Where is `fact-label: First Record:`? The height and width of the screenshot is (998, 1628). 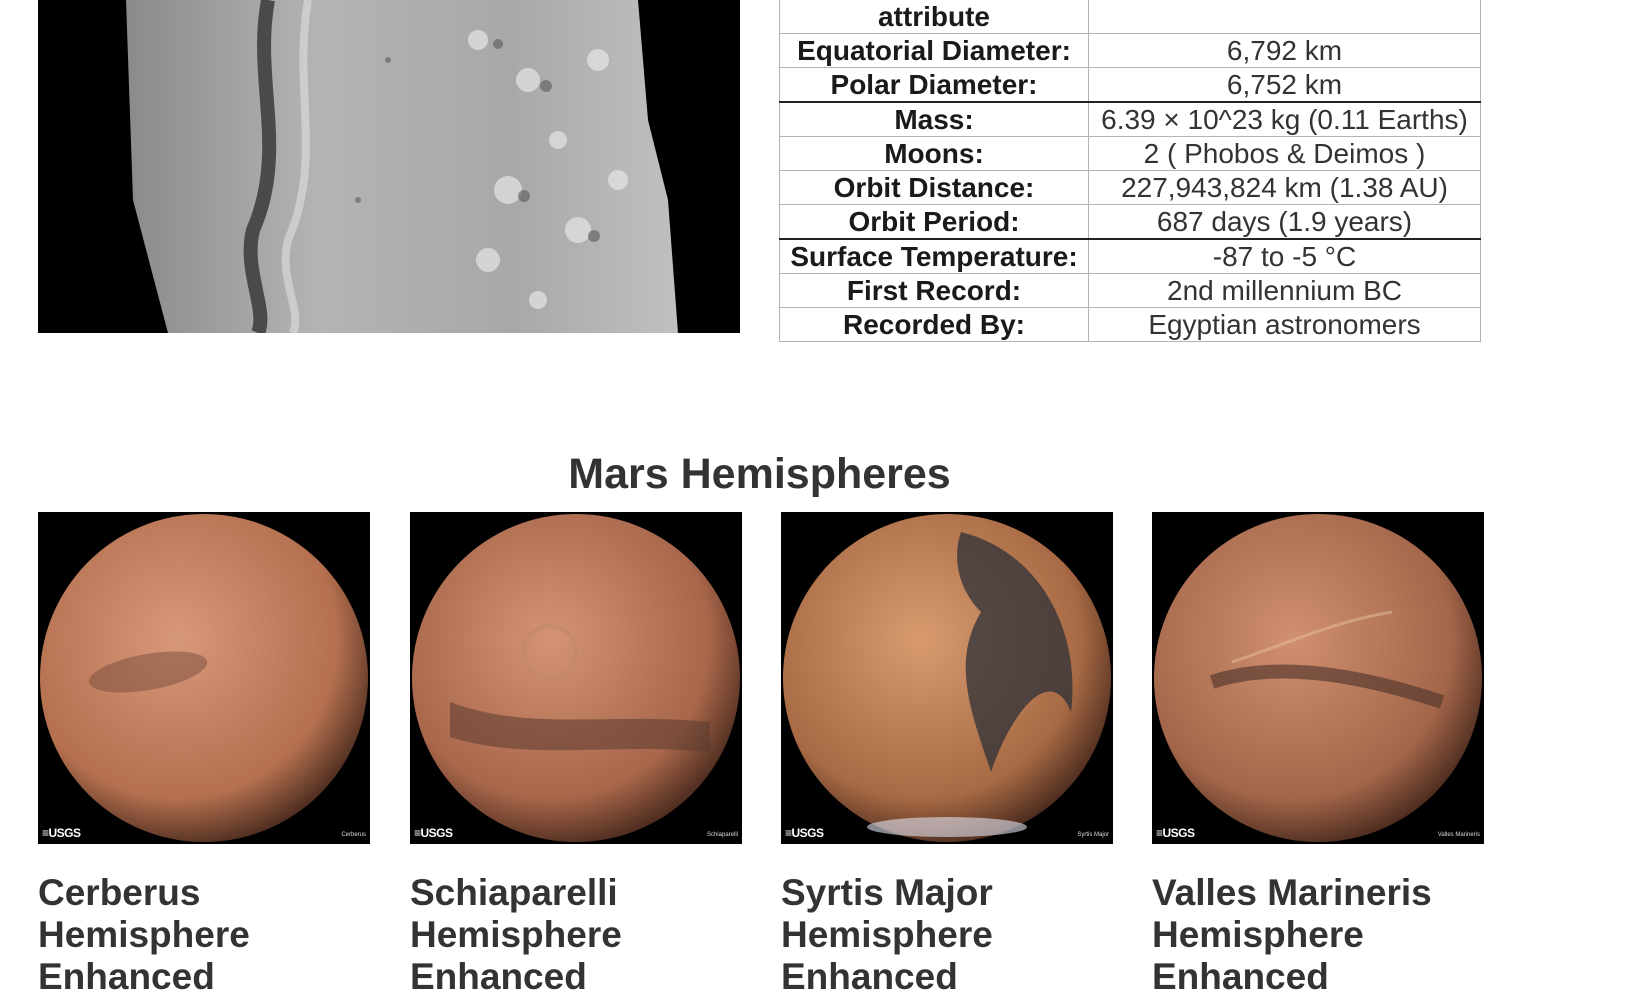 fact-label: First Record: is located at coordinates (934, 290).